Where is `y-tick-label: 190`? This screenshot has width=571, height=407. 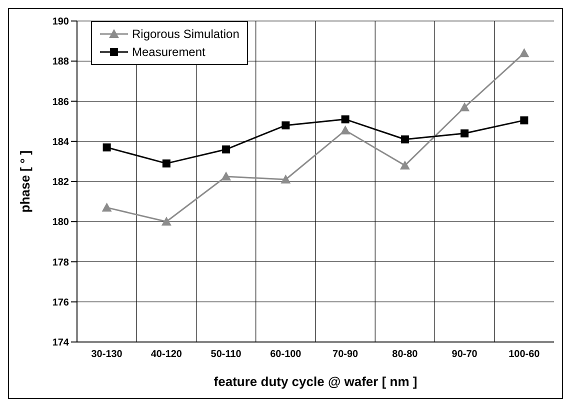
y-tick-label: 190 is located at coordinates (61, 22).